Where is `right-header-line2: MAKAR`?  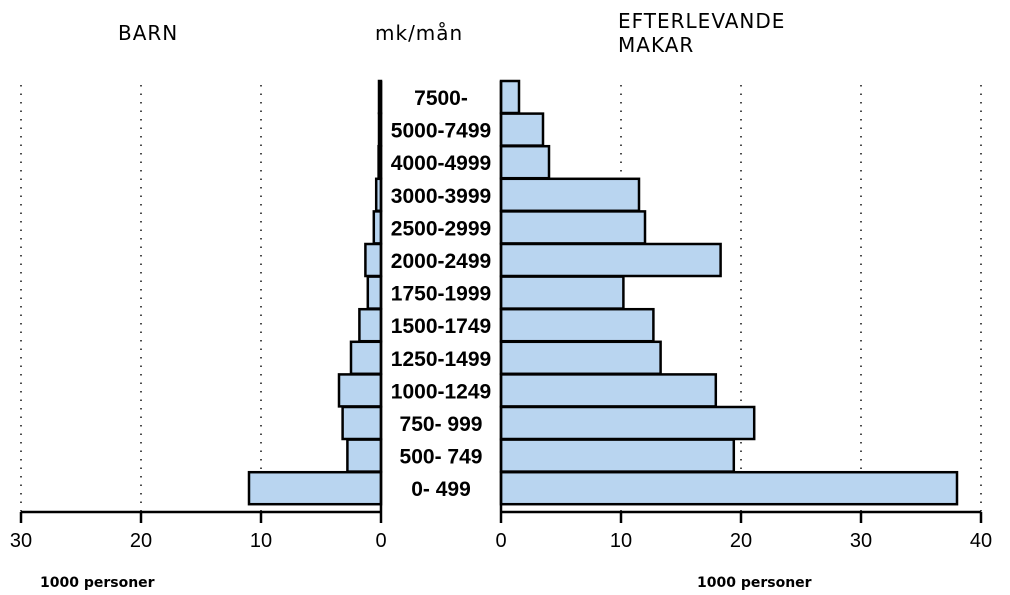 right-header-line2: MAKAR is located at coordinates (656, 45).